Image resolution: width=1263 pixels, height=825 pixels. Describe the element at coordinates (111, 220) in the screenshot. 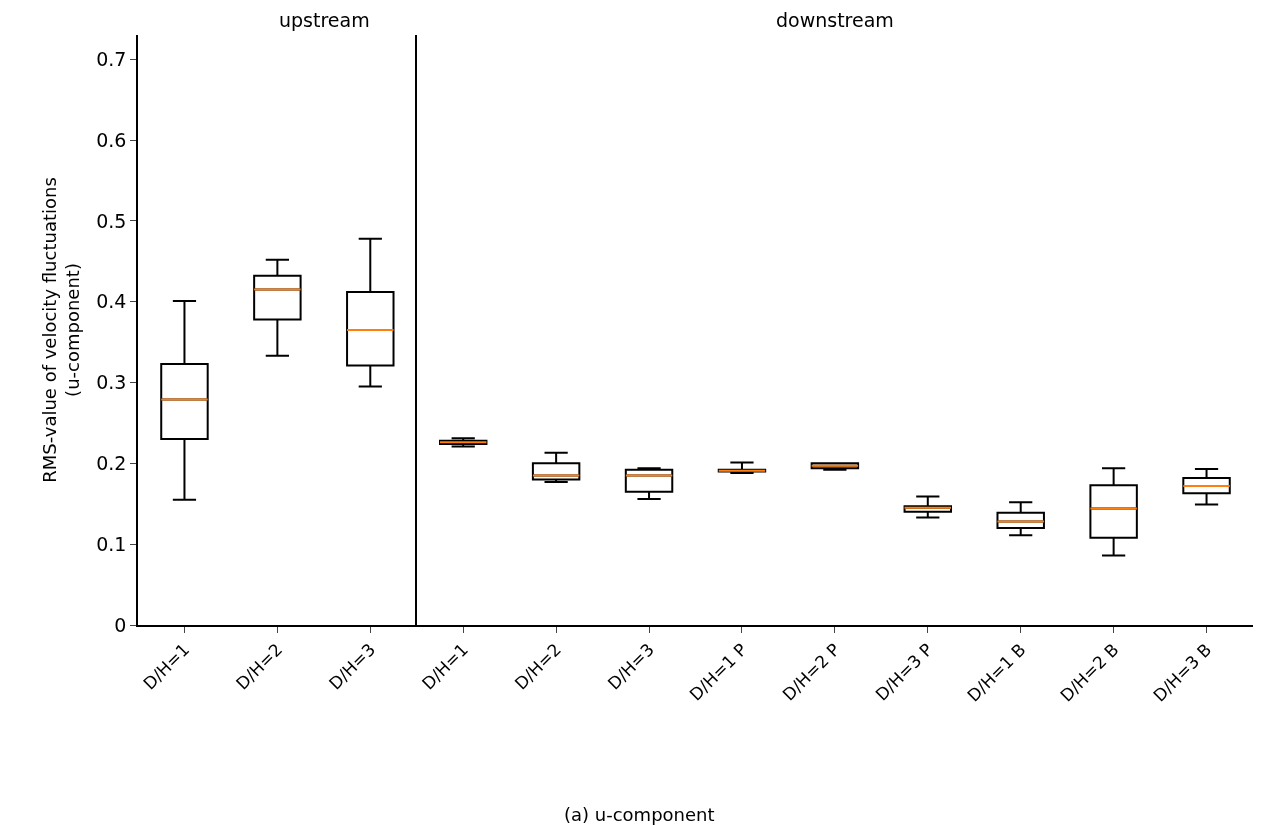

I see `y-tick-label: 0.5` at that location.